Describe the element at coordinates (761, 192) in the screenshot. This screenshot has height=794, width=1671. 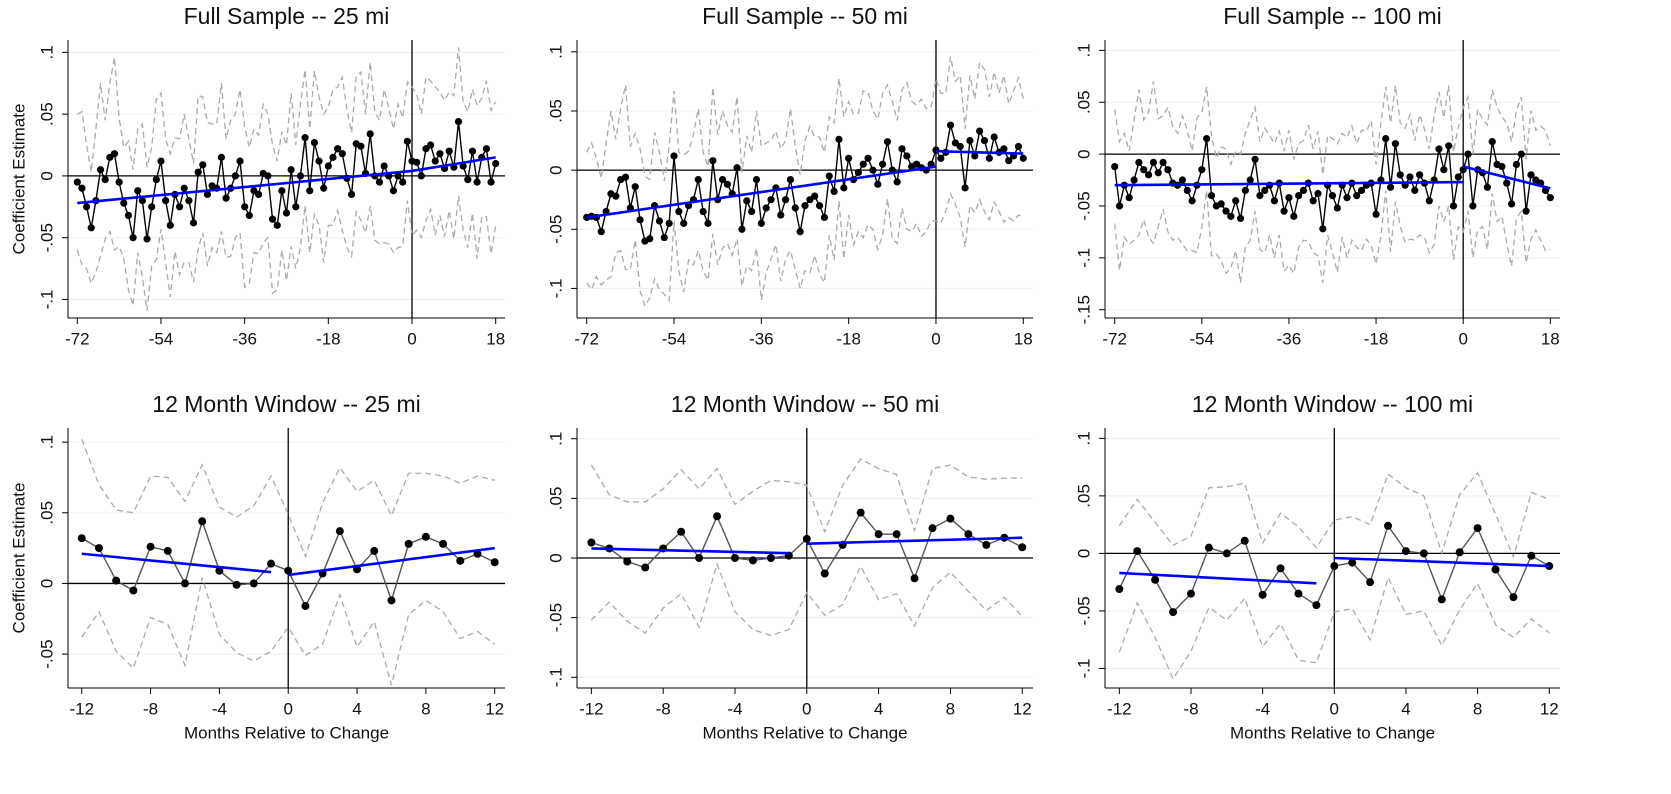
I see `fit-line` at that location.